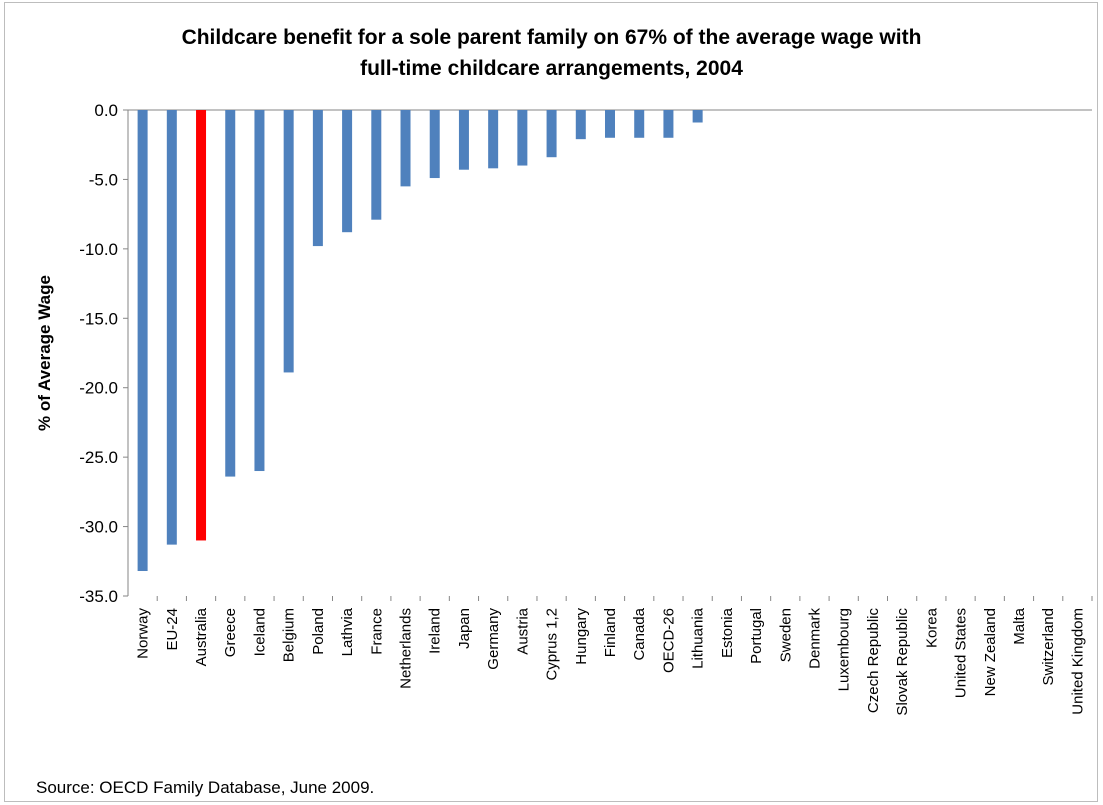 The width and height of the screenshot is (1103, 805). What do you see at coordinates (98, 596) in the screenshot?
I see `y-tick-label: -35.0` at bounding box center [98, 596].